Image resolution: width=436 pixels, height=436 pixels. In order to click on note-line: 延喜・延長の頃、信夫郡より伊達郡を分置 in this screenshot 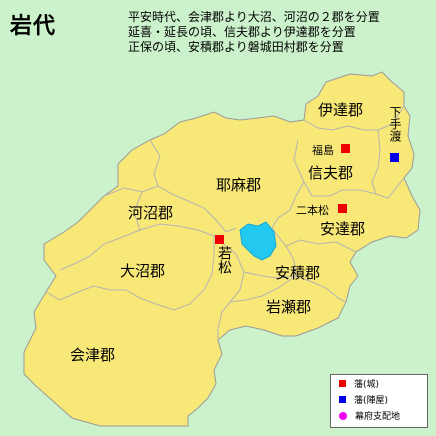, I will do `click(242, 32)`.